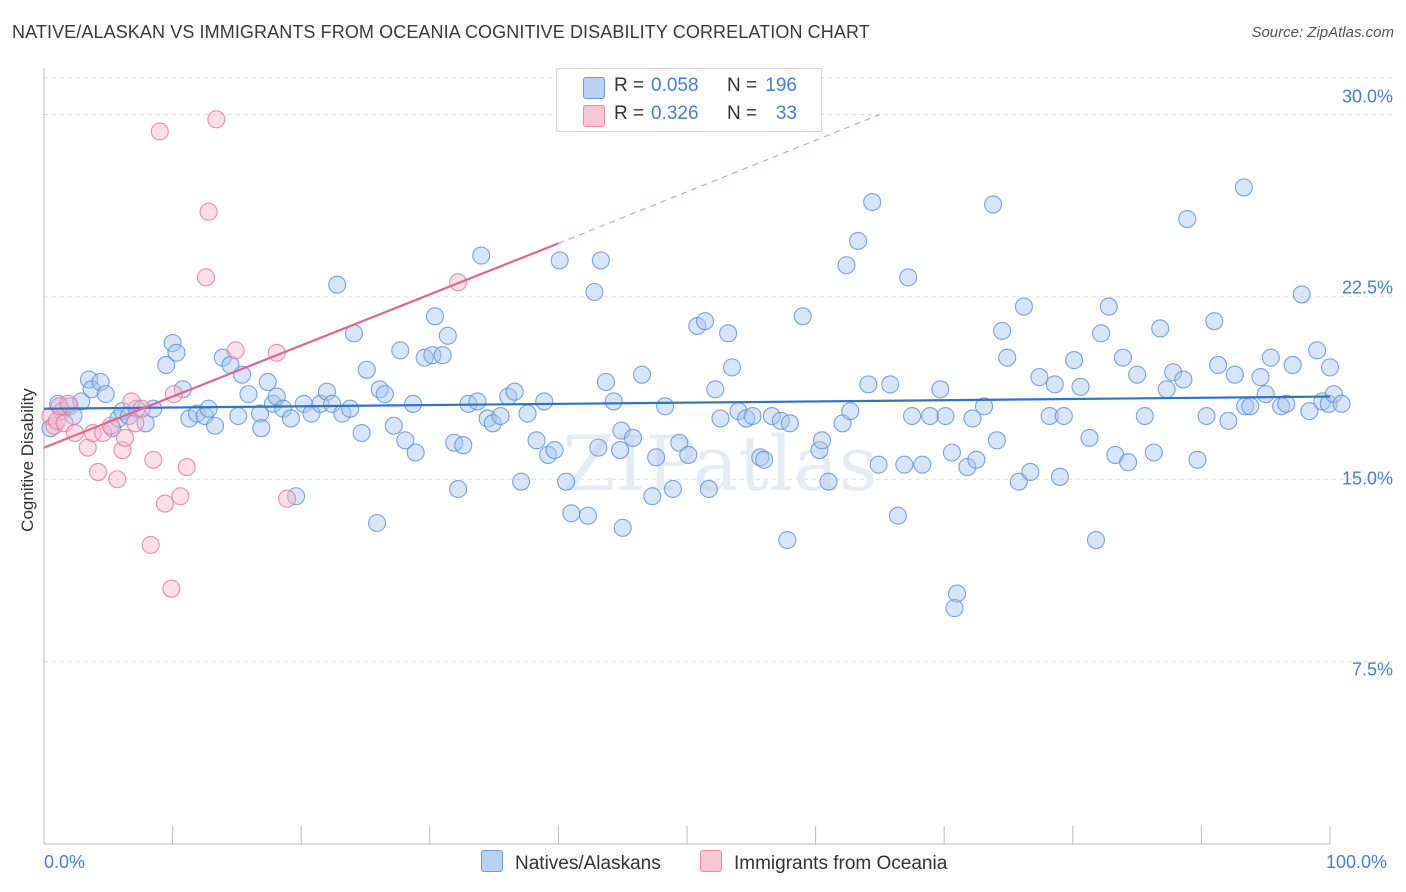 This screenshot has height=892, width=1406. I want to click on legend-label-natives: Natives/Alaskans, so click(588, 863).